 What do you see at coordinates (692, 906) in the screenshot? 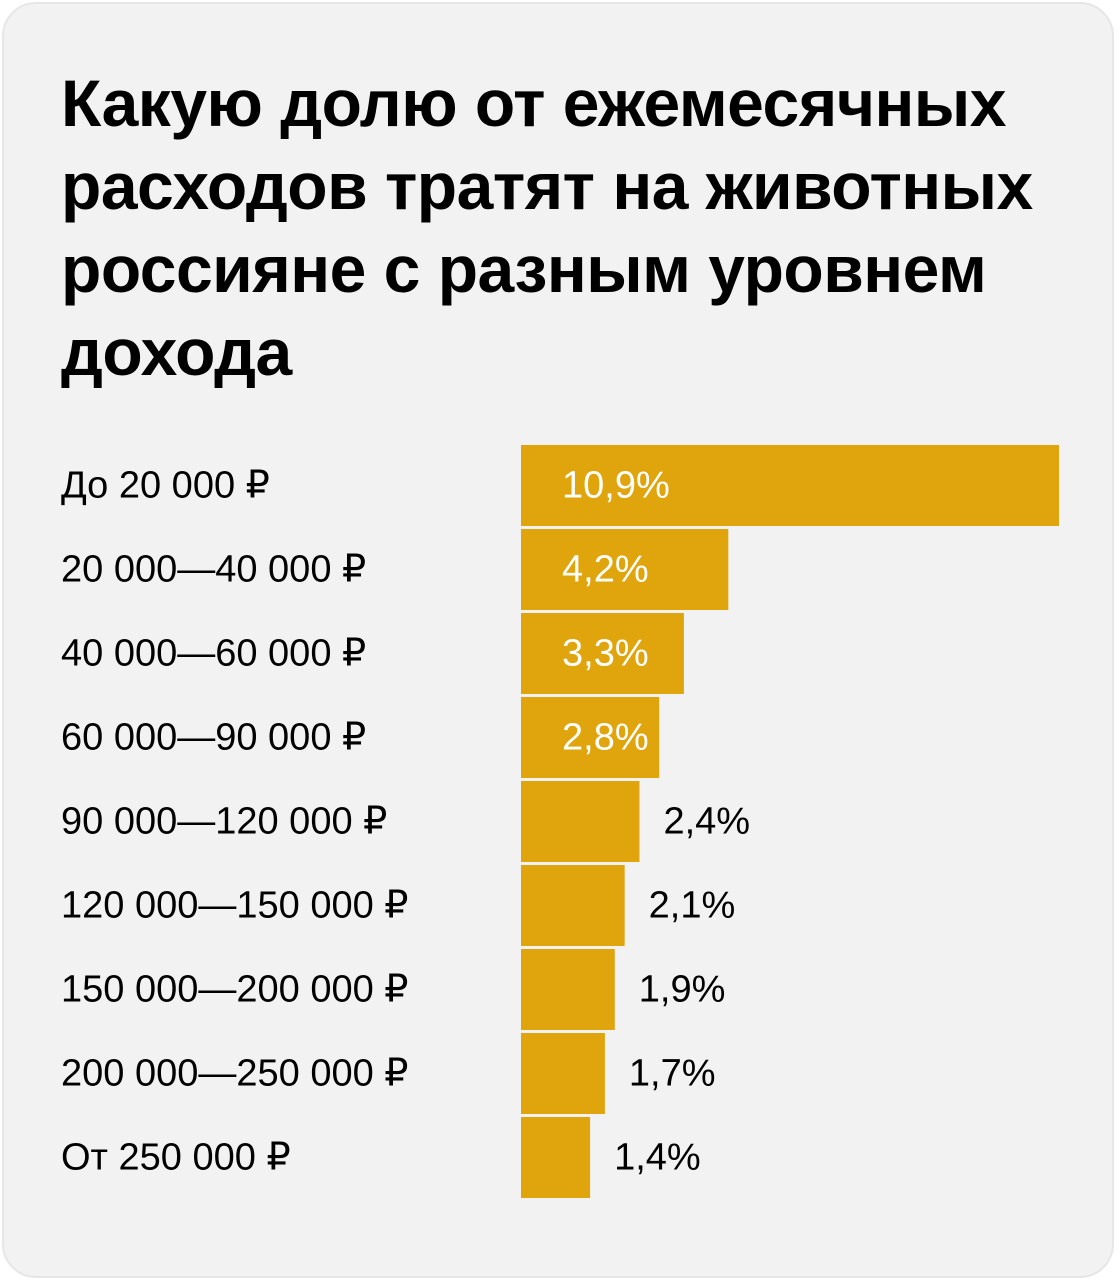
I see `value-label: 2,1%` at bounding box center [692, 906].